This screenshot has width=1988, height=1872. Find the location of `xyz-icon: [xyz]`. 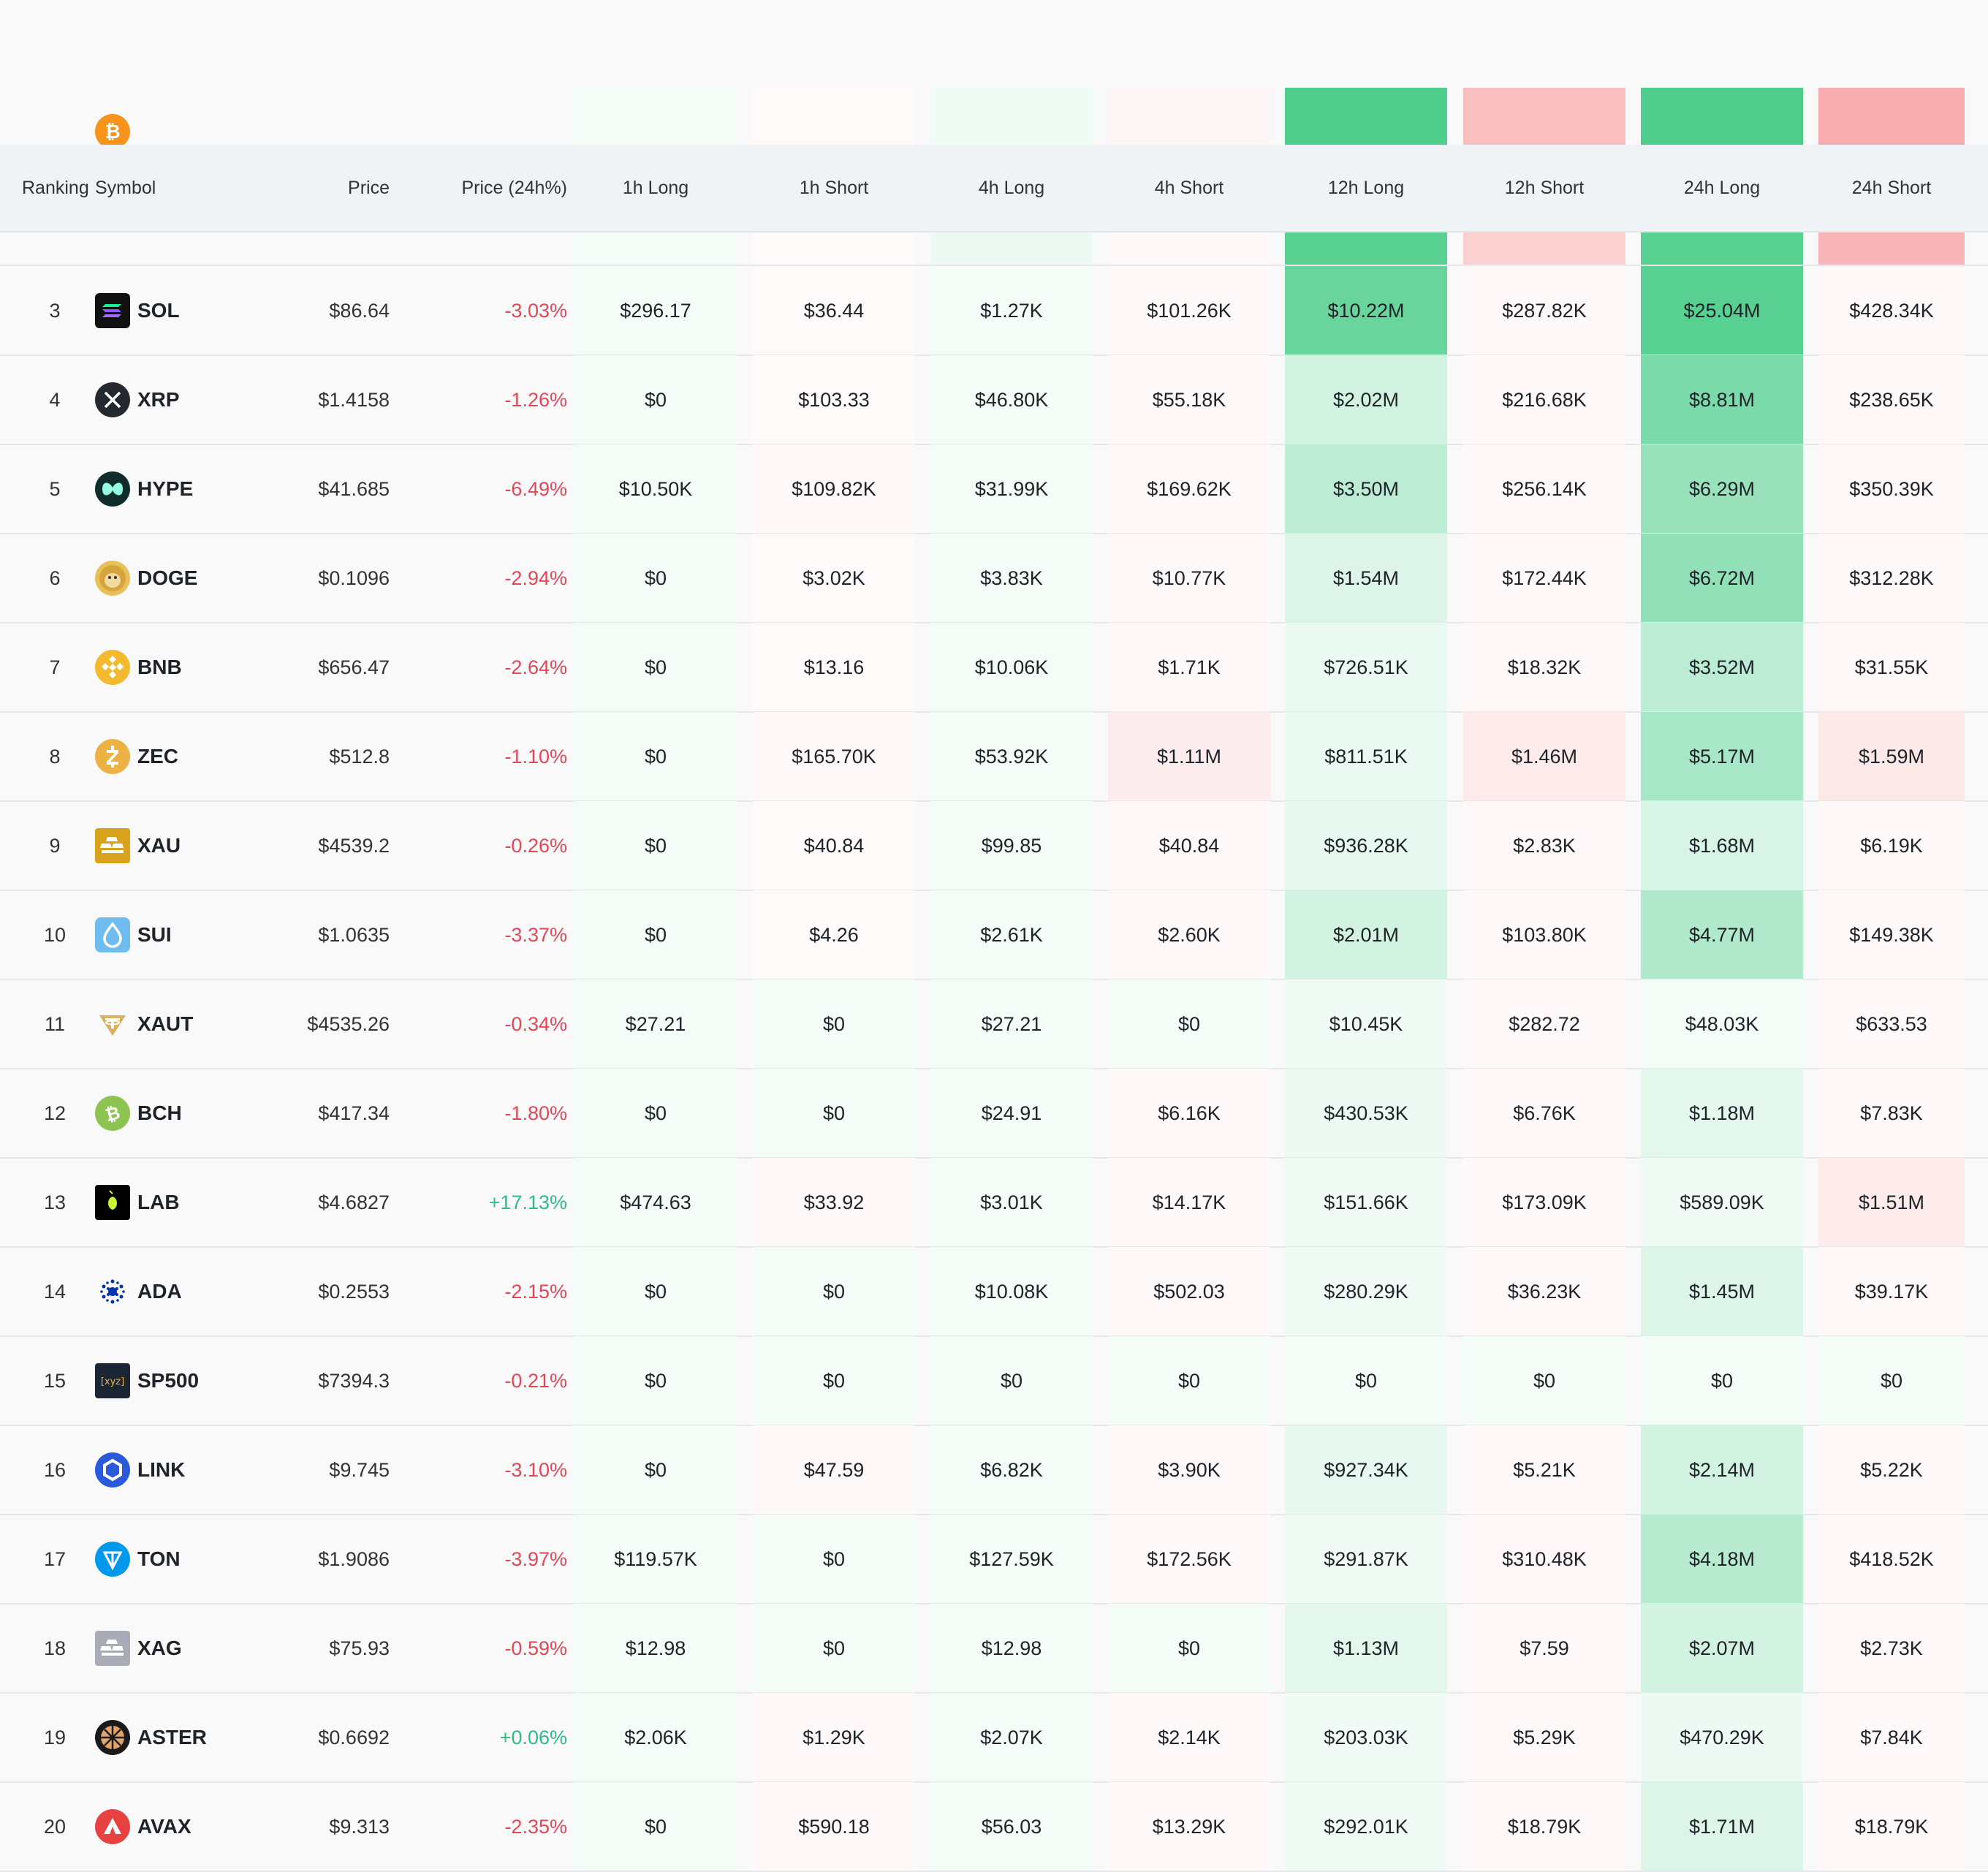

xyz-icon: [xyz] is located at coordinates (112, 1380).